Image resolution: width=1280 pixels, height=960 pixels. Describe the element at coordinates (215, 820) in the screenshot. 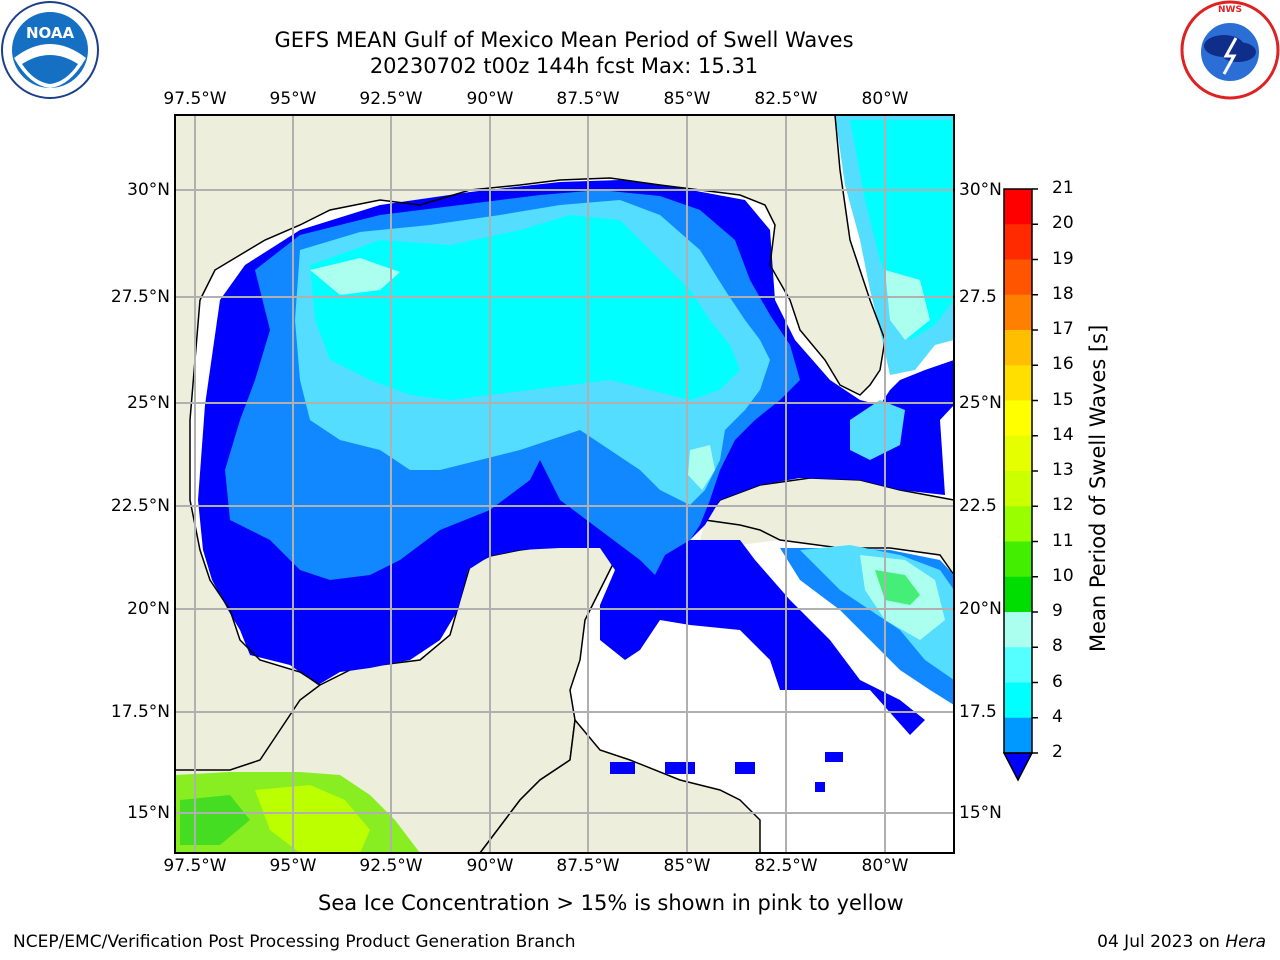

I see `pacific-swell-10s` at that location.